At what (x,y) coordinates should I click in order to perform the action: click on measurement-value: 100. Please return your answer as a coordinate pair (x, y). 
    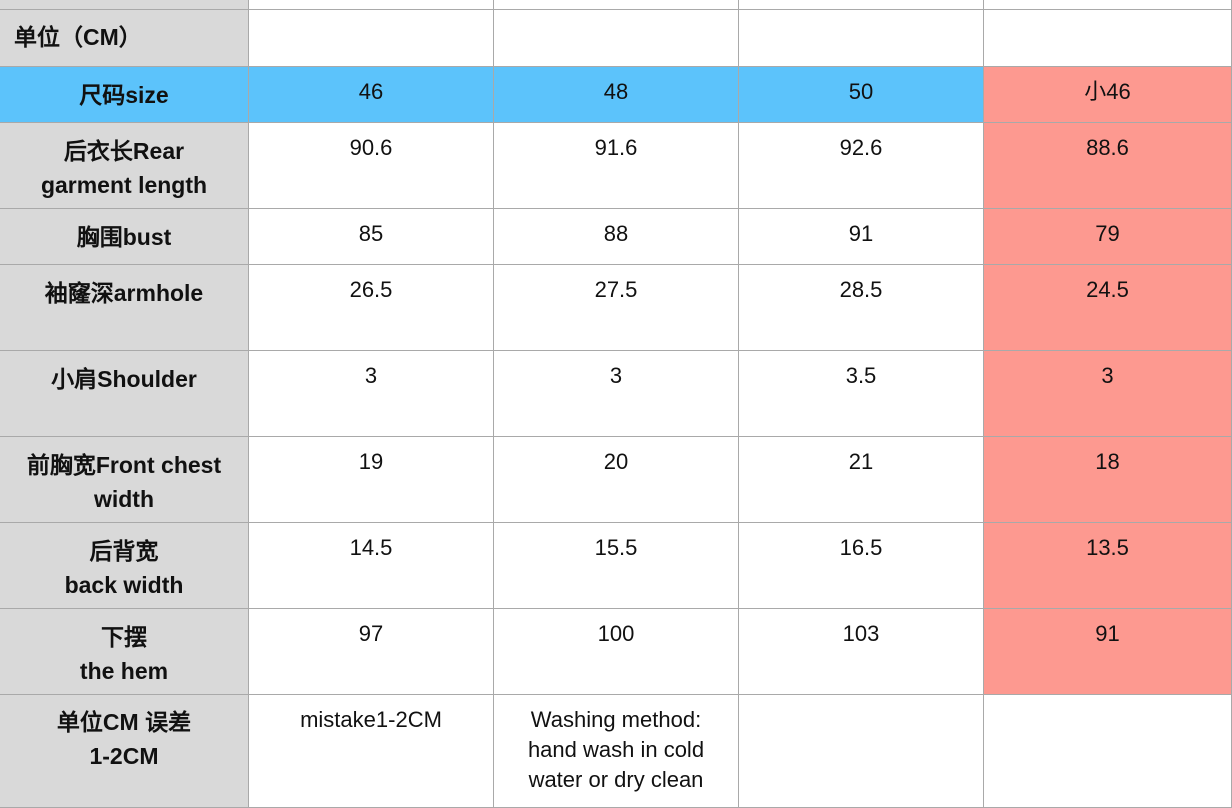
    Looking at the image, I should click on (616, 633).